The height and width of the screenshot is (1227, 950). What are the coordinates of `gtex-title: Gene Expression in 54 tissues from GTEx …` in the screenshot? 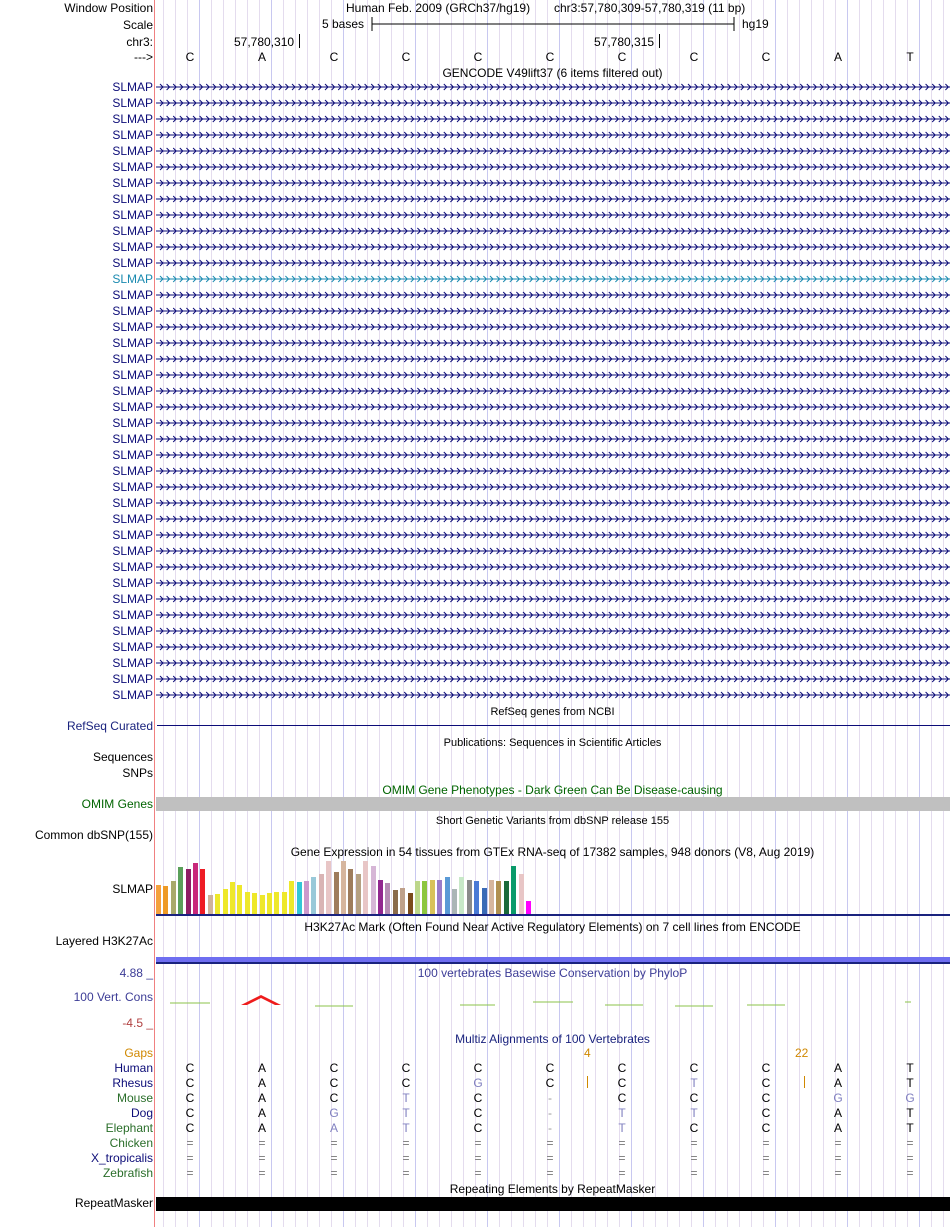 It's located at (552, 852).